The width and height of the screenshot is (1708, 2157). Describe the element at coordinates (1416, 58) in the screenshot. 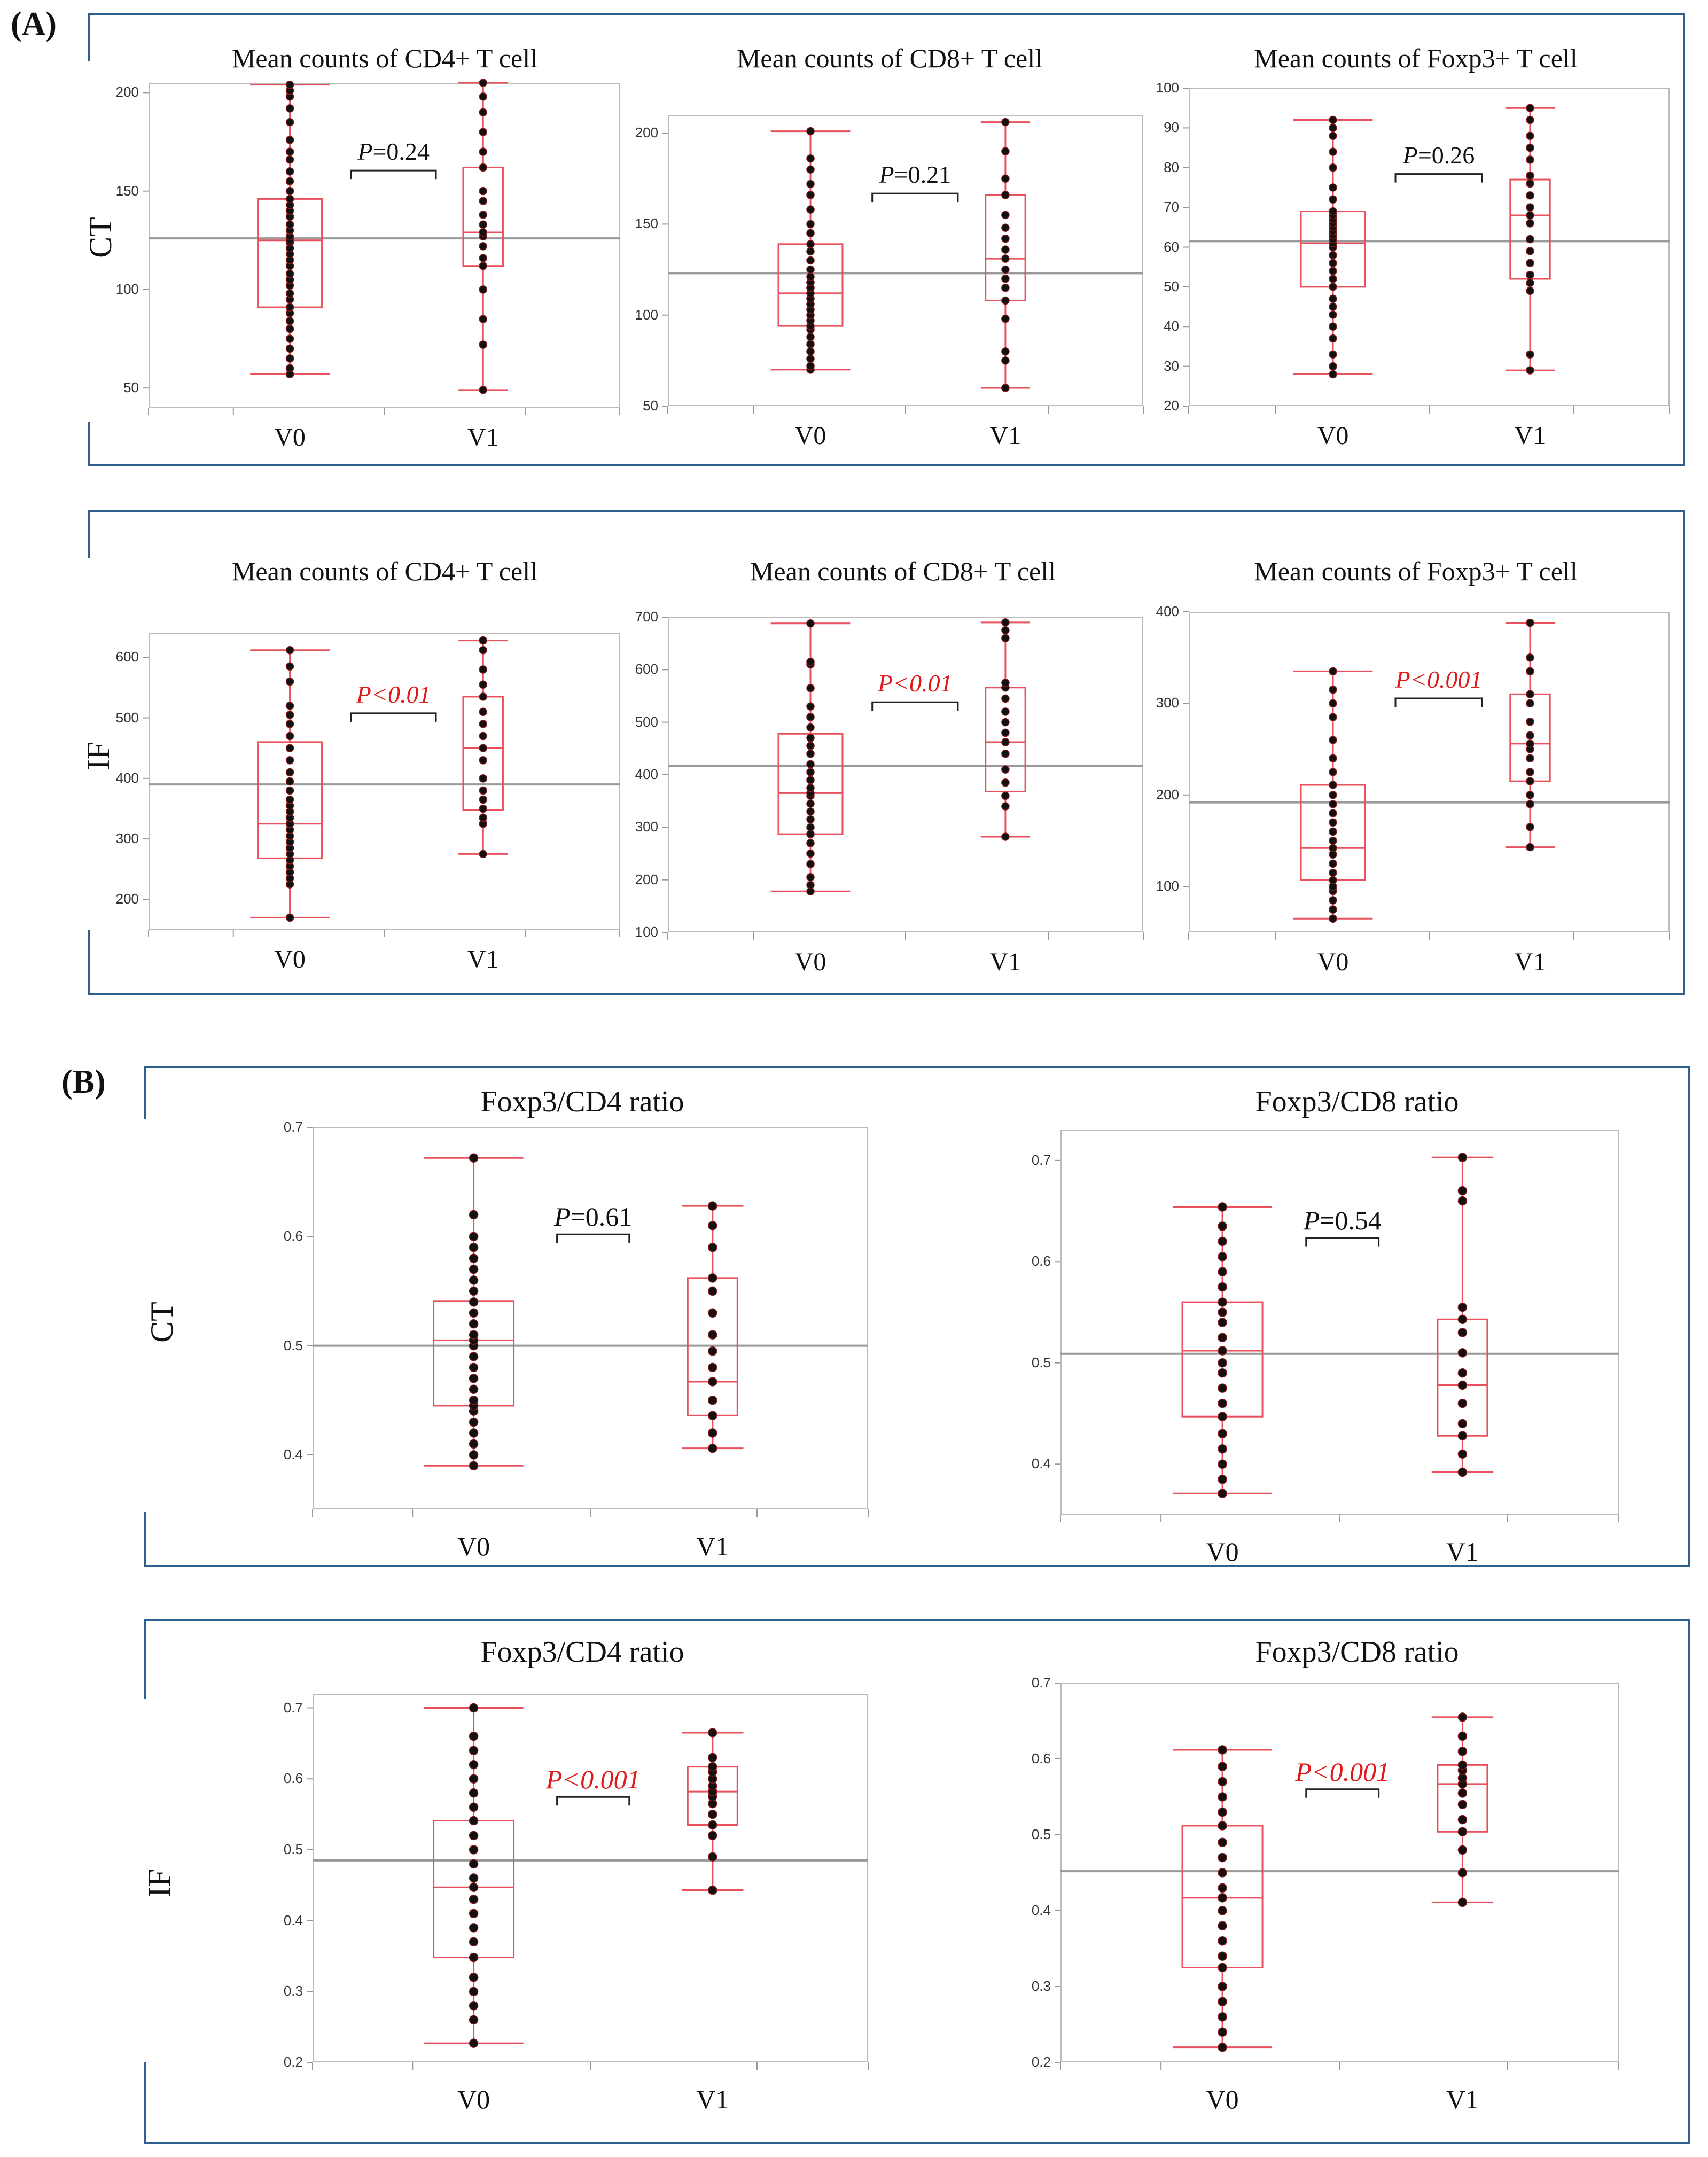

I see `chart-title-a_ct_foxp3: Mean counts of Foxp3+ T cell` at that location.